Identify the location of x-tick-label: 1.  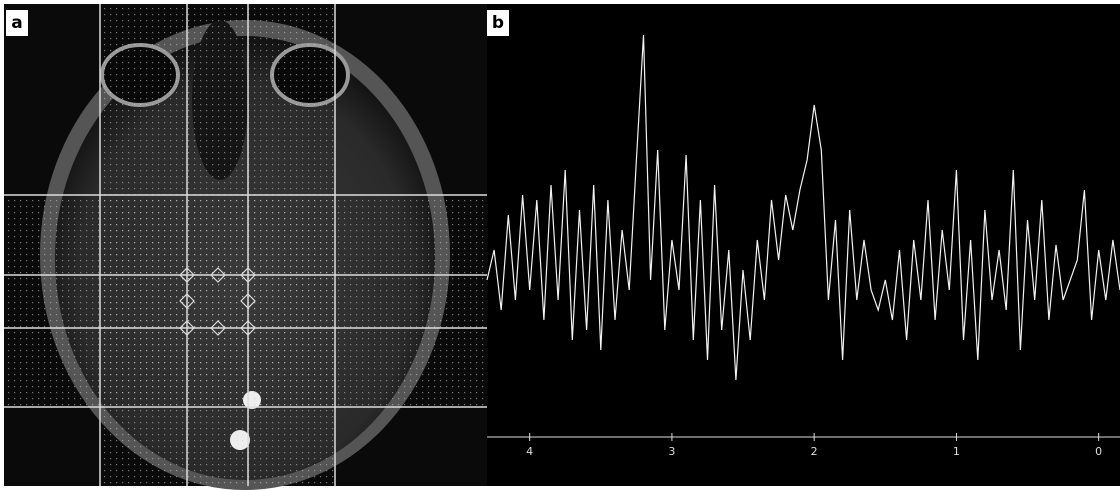
(956, 451).